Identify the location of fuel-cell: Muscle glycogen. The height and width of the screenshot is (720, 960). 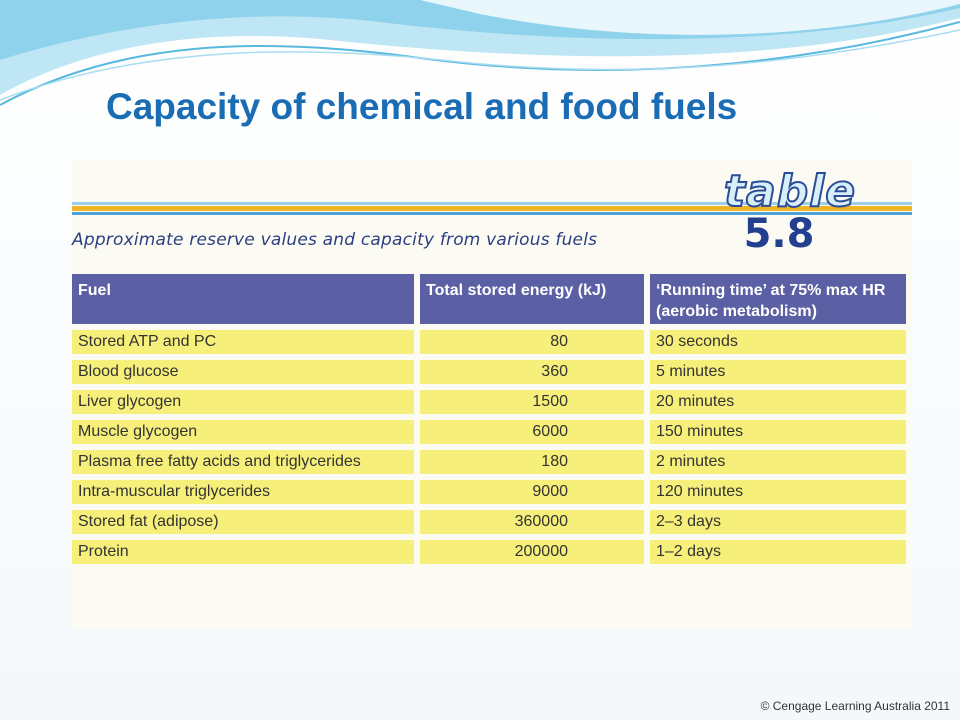
(243, 435).